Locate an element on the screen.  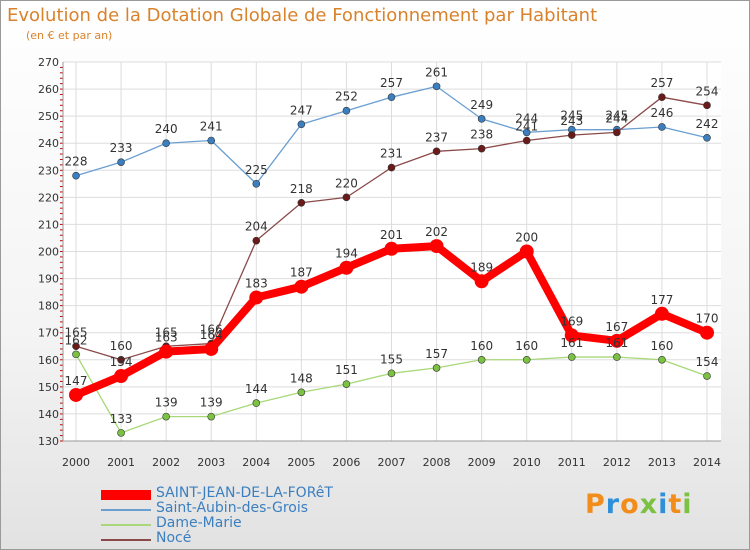
point-dame-marie-2010 is located at coordinates (526, 359).